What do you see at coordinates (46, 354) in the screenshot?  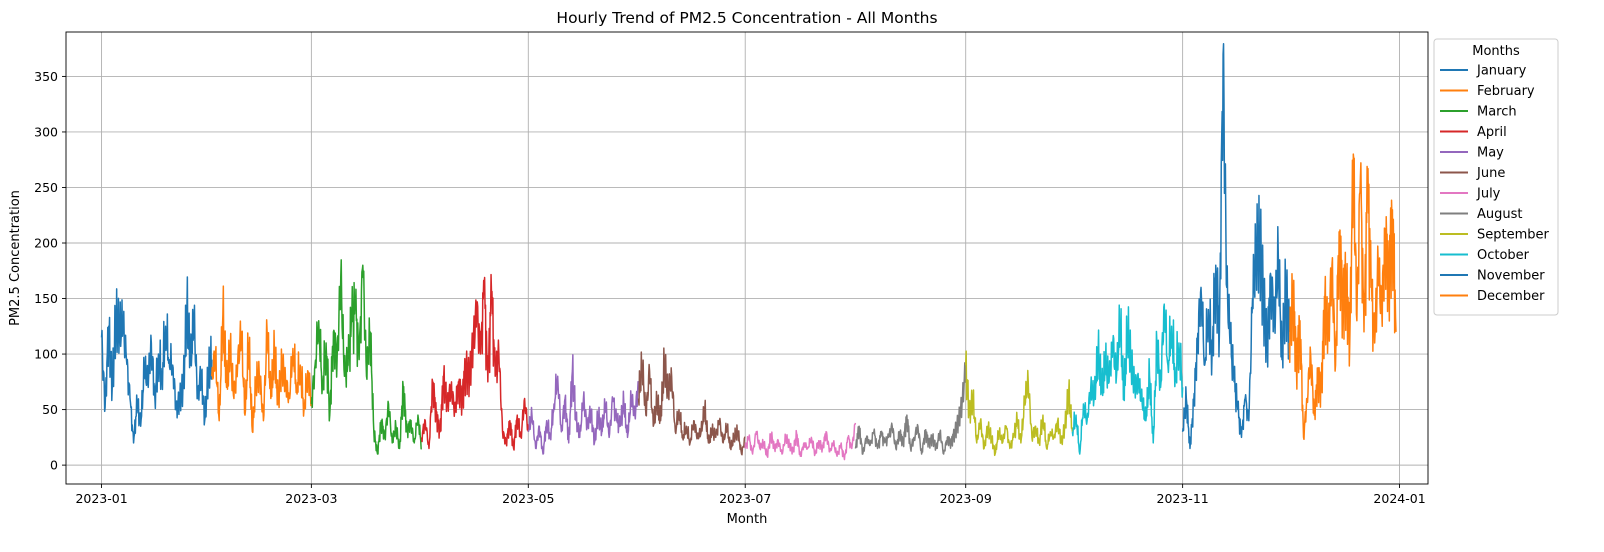 I see `y-tick-label: 100` at bounding box center [46, 354].